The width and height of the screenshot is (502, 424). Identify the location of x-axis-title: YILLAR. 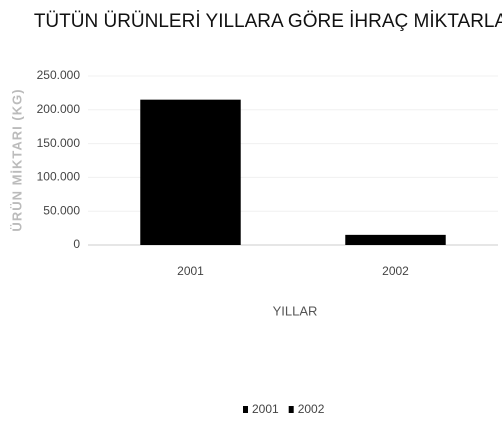
(295, 310).